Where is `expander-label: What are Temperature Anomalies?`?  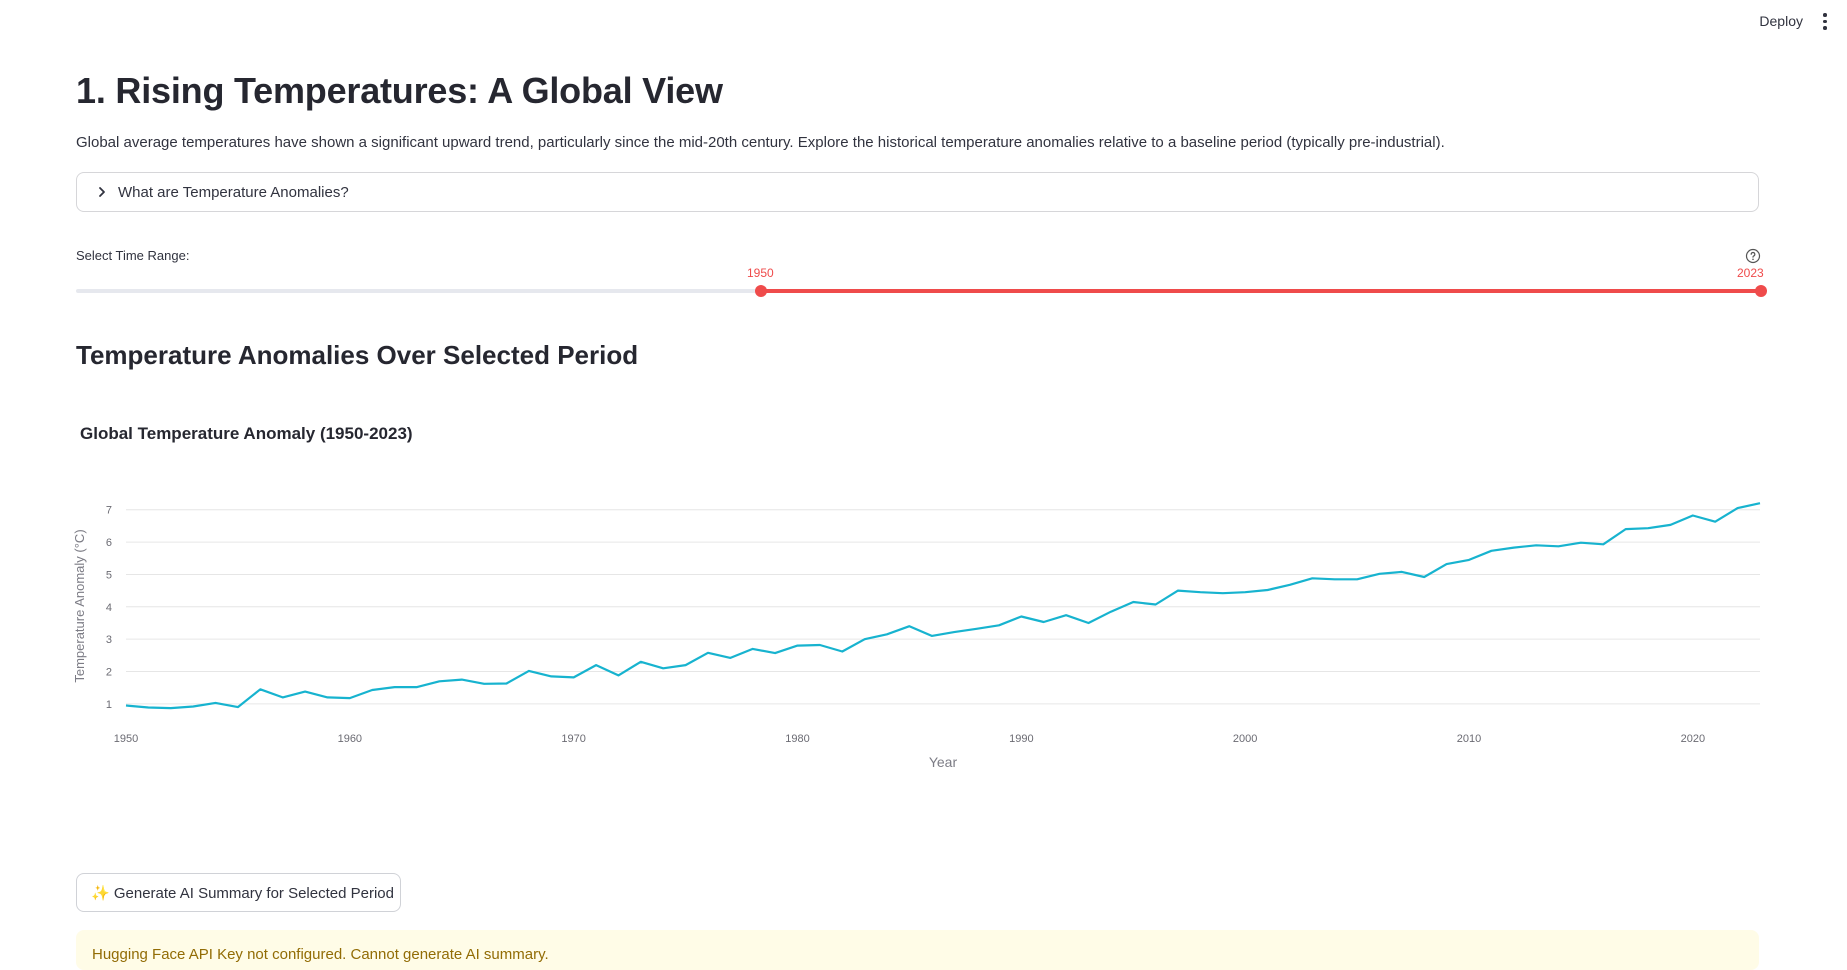
expander-label: What are Temperature Anomalies? is located at coordinates (233, 192).